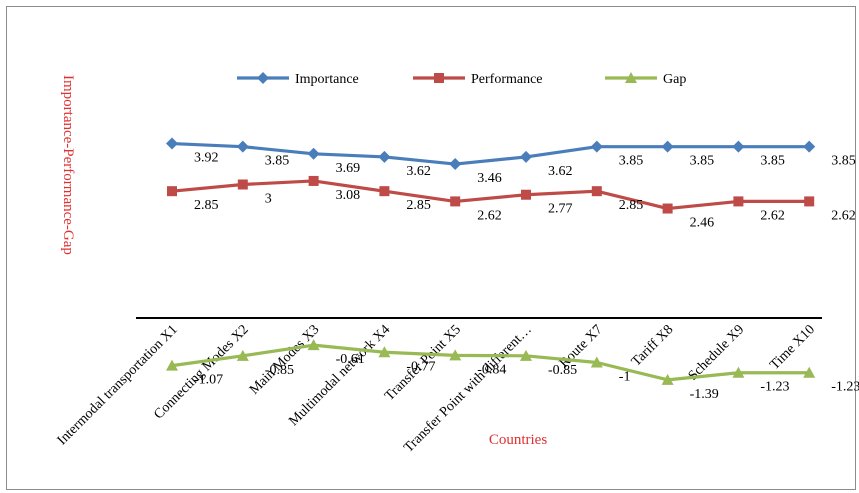  What do you see at coordinates (118, 385) in the screenshot?
I see `x-tick-label: Intermodal transportation X1` at bounding box center [118, 385].